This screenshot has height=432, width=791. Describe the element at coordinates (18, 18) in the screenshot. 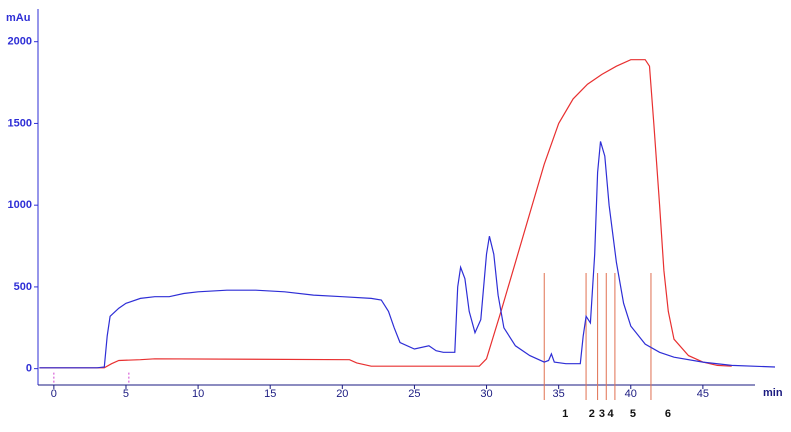

I see `y-axis-label: mAu` at that location.